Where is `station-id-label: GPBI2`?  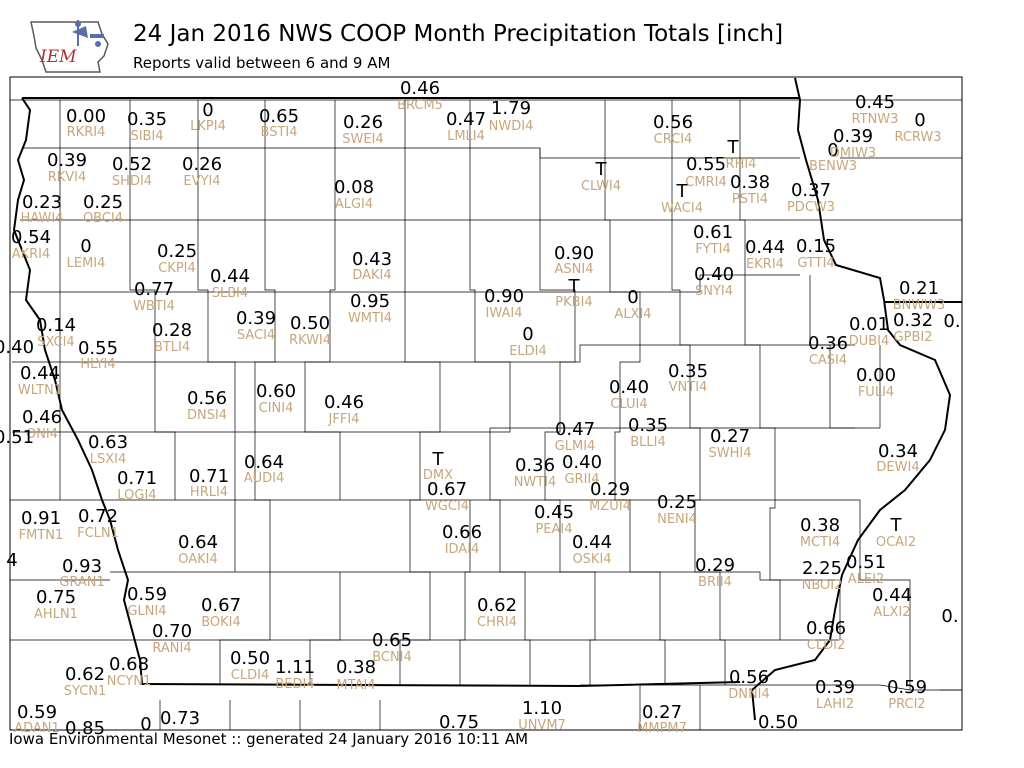 station-id-label: GPBI2 is located at coordinates (913, 337).